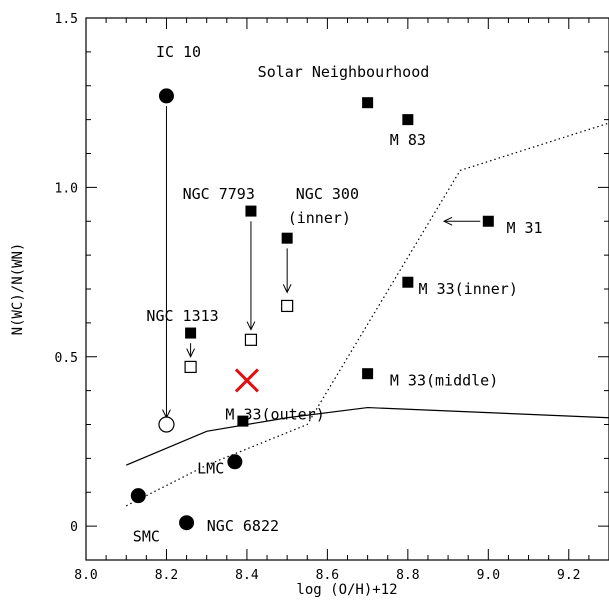  What do you see at coordinates (246, 380) in the screenshot?
I see `red-cross-point` at bounding box center [246, 380].